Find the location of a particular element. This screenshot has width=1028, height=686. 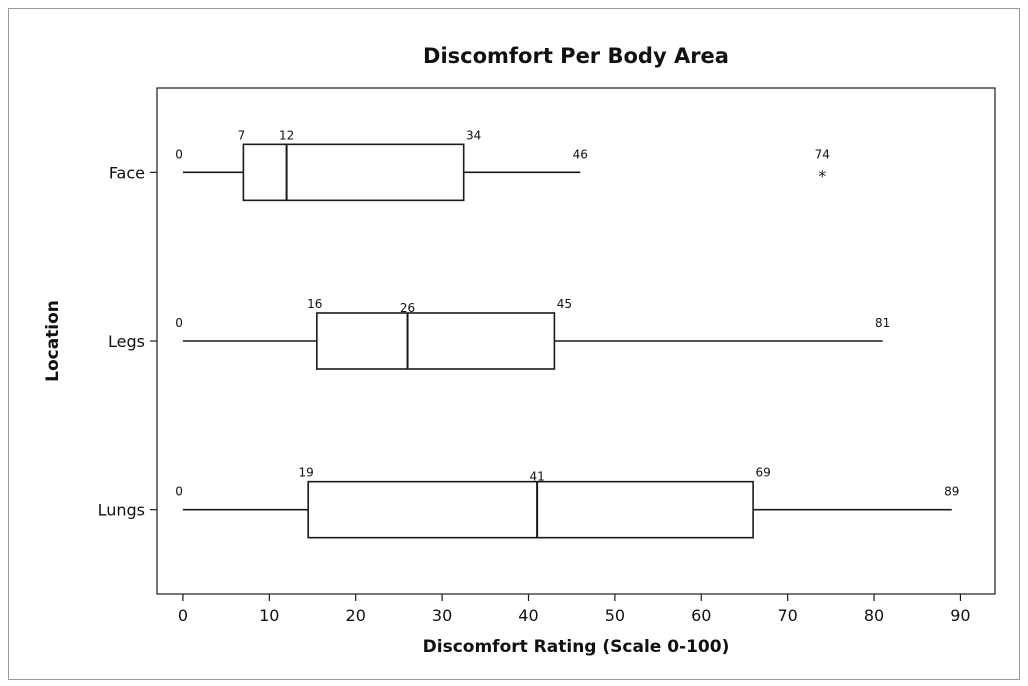

q1-label-face: 7 is located at coordinates (242, 135).